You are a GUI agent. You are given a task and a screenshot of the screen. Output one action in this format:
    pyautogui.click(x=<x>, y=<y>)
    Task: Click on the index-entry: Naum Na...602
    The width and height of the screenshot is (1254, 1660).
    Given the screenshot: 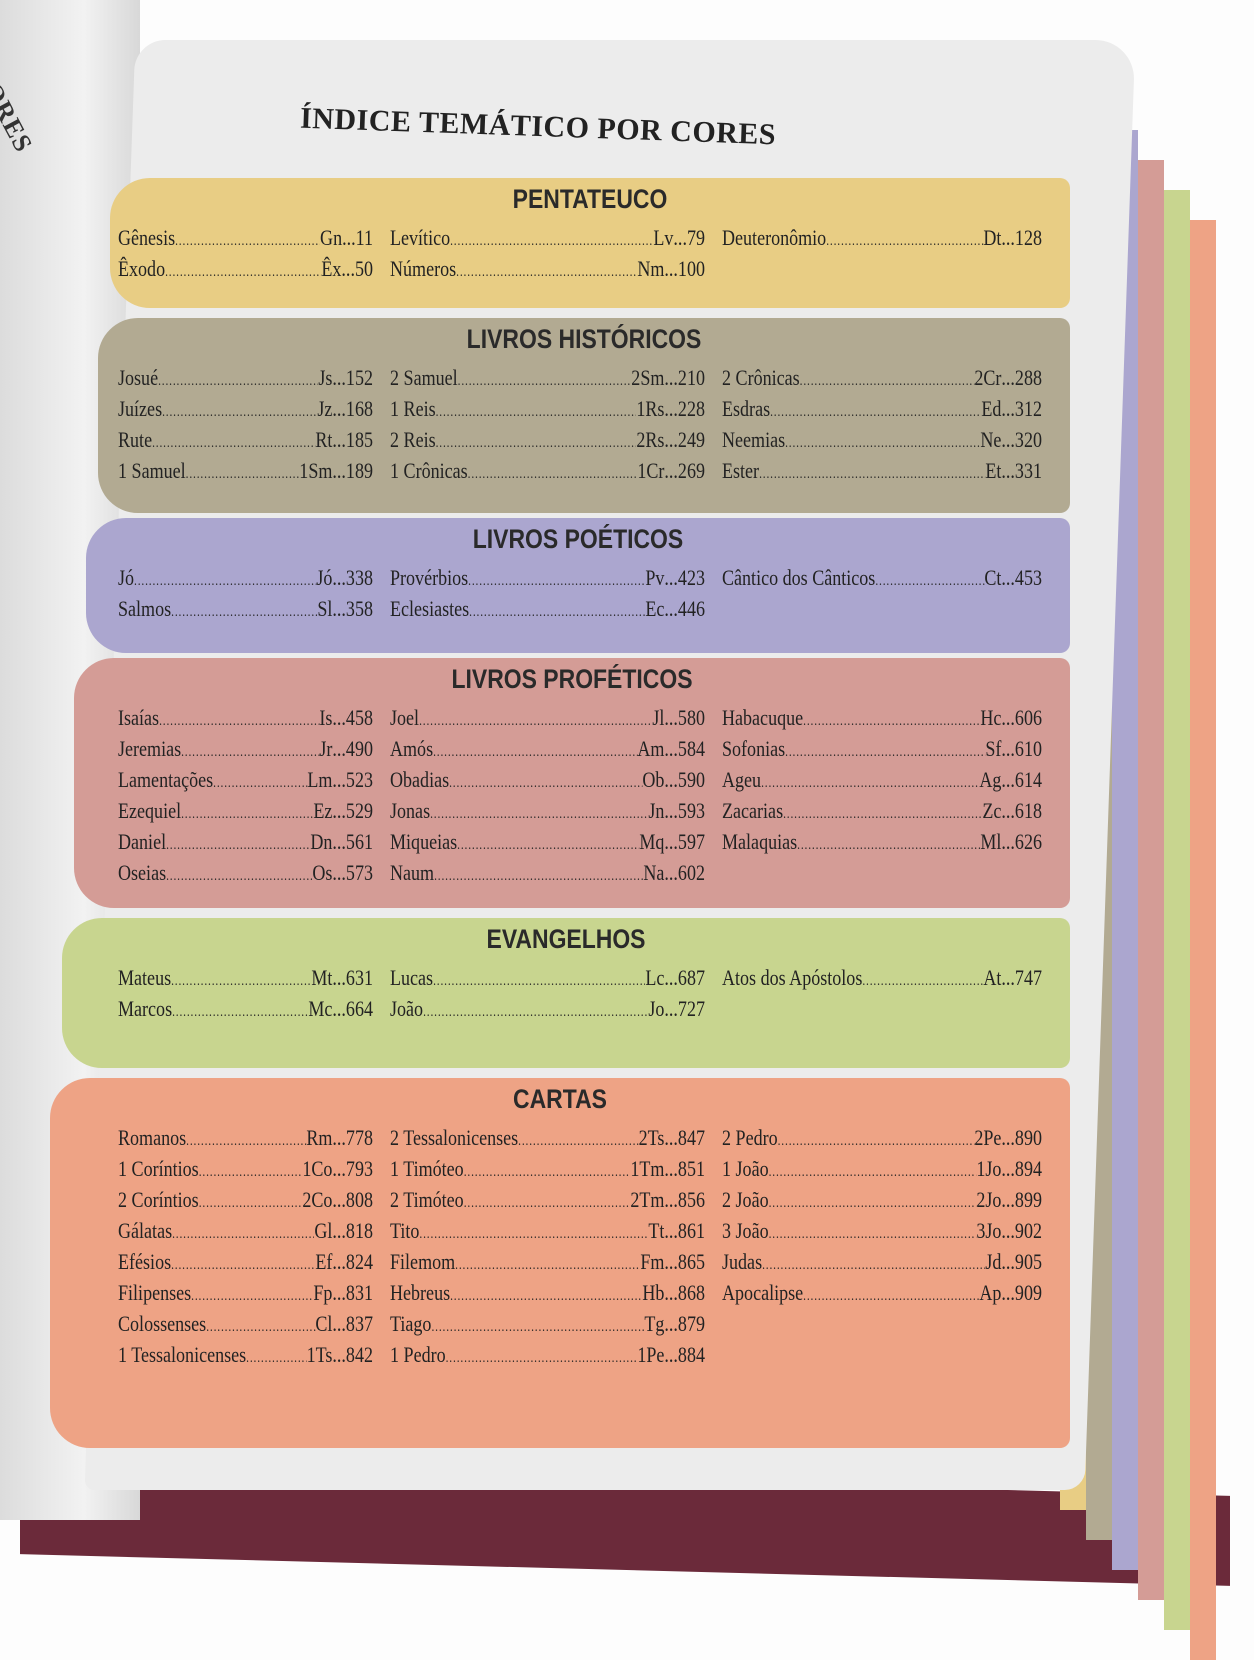 What is the action you would take?
    pyautogui.click(x=547, y=872)
    